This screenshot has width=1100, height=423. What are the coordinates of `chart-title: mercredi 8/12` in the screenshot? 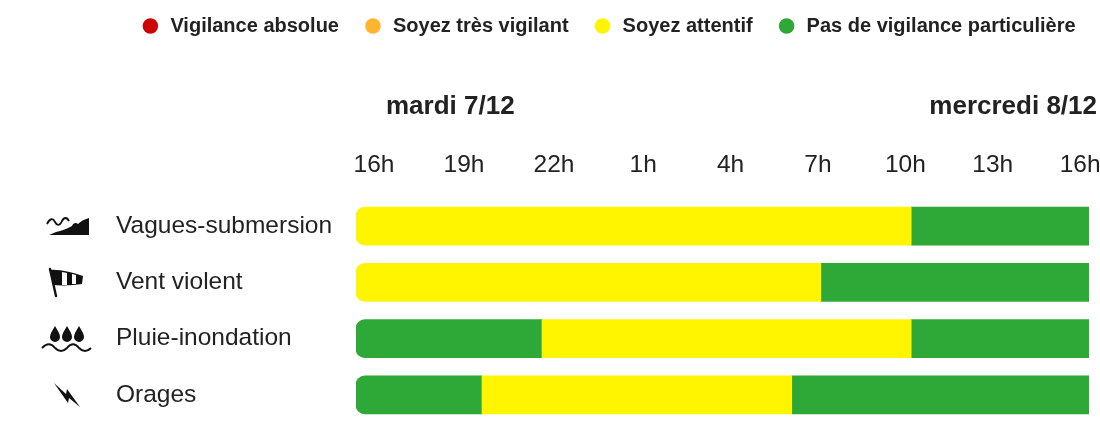 It's located at (1013, 105).